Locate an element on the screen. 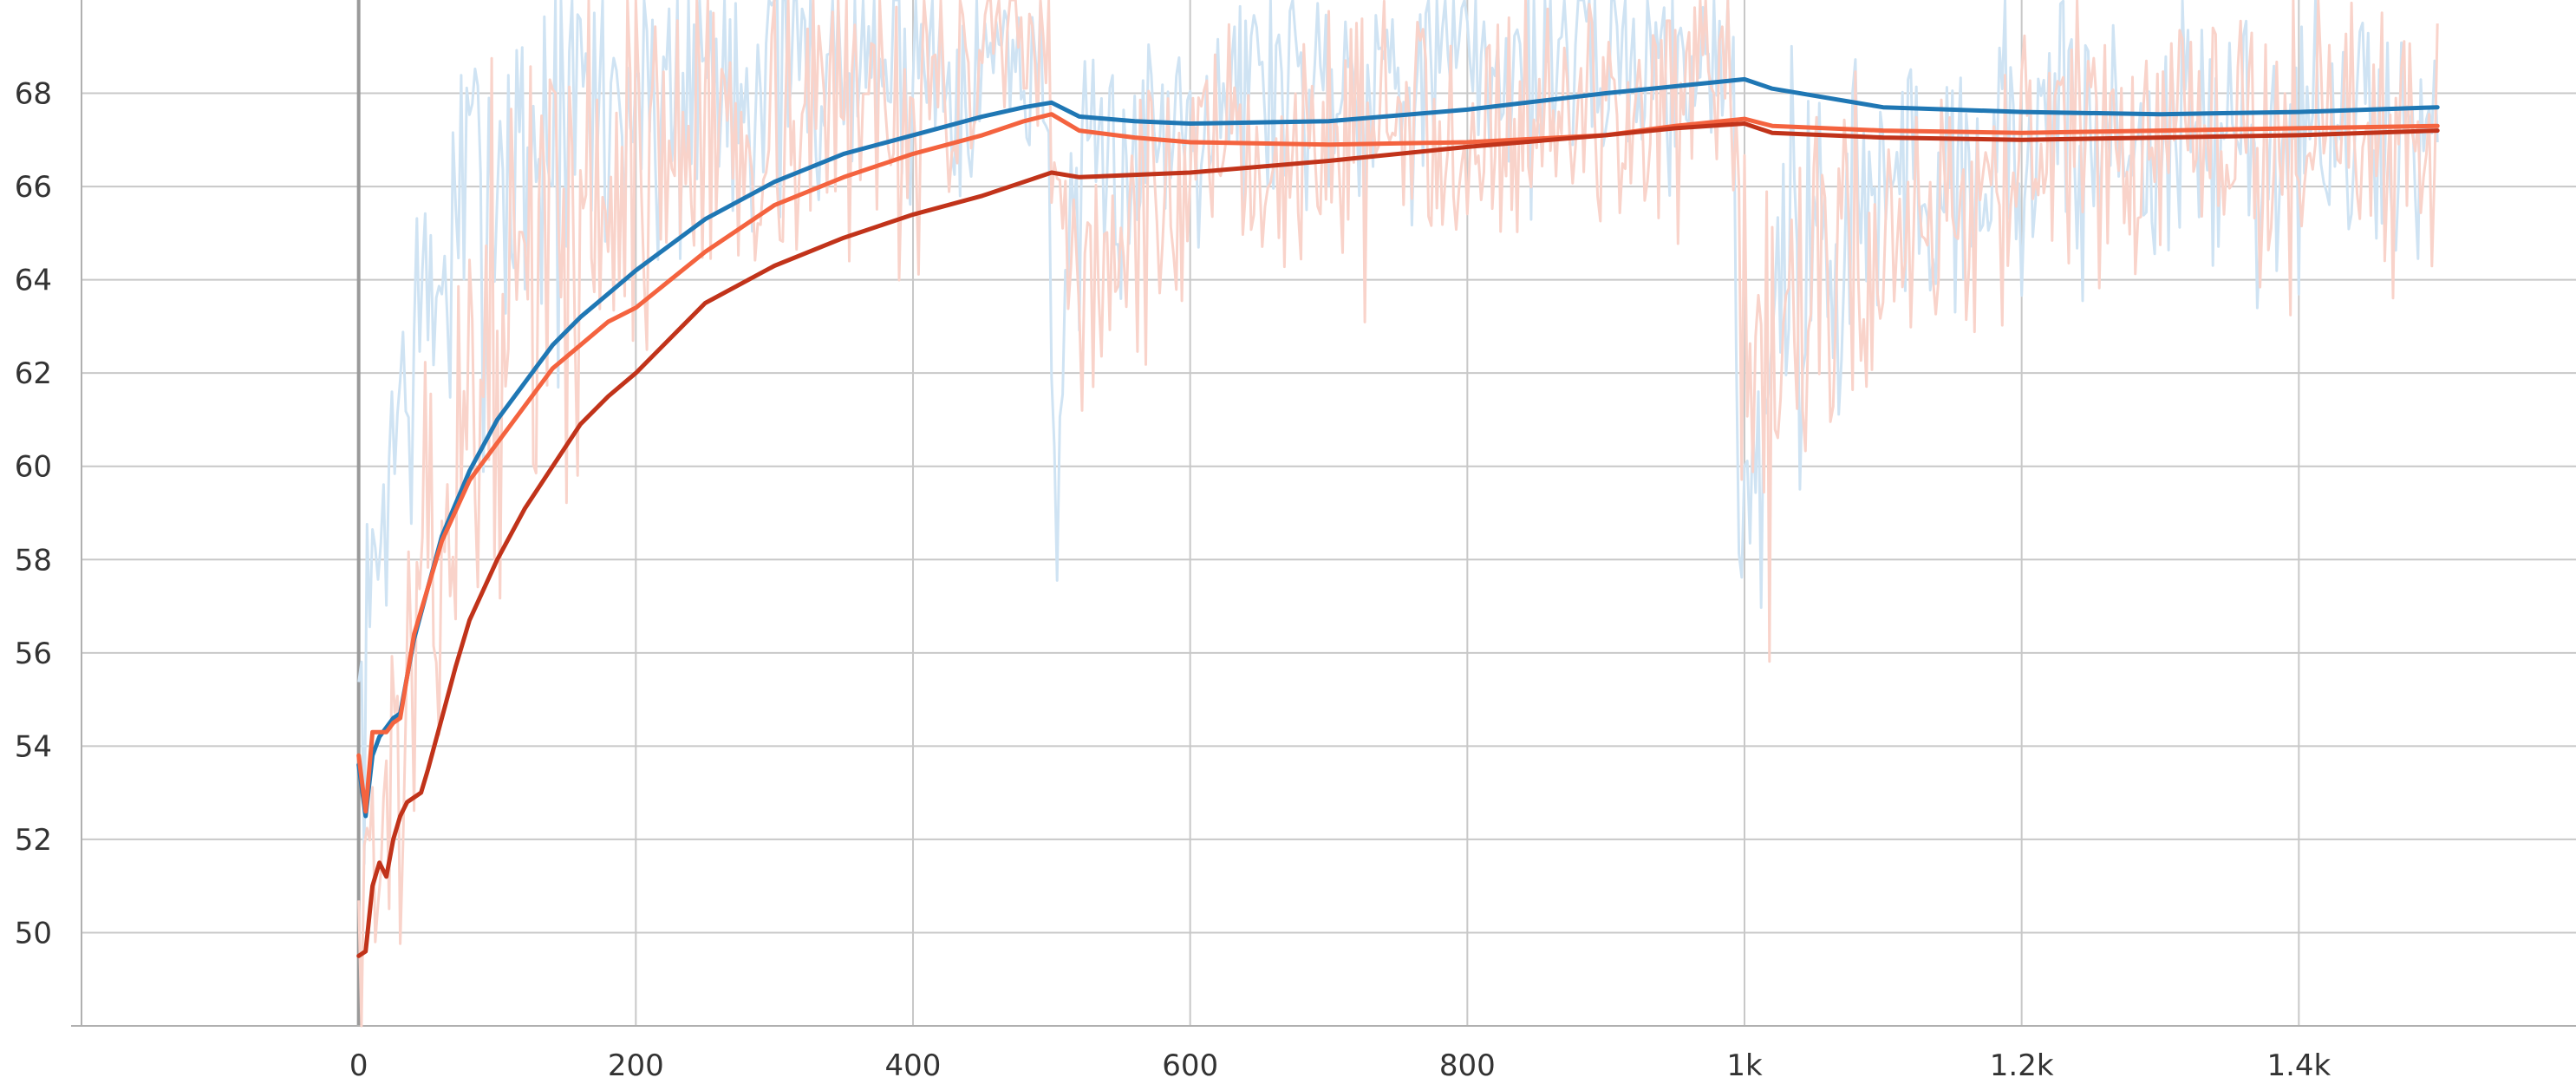 This screenshot has height=1084, width=2576. y-tick-label: 52 is located at coordinates (33, 840).